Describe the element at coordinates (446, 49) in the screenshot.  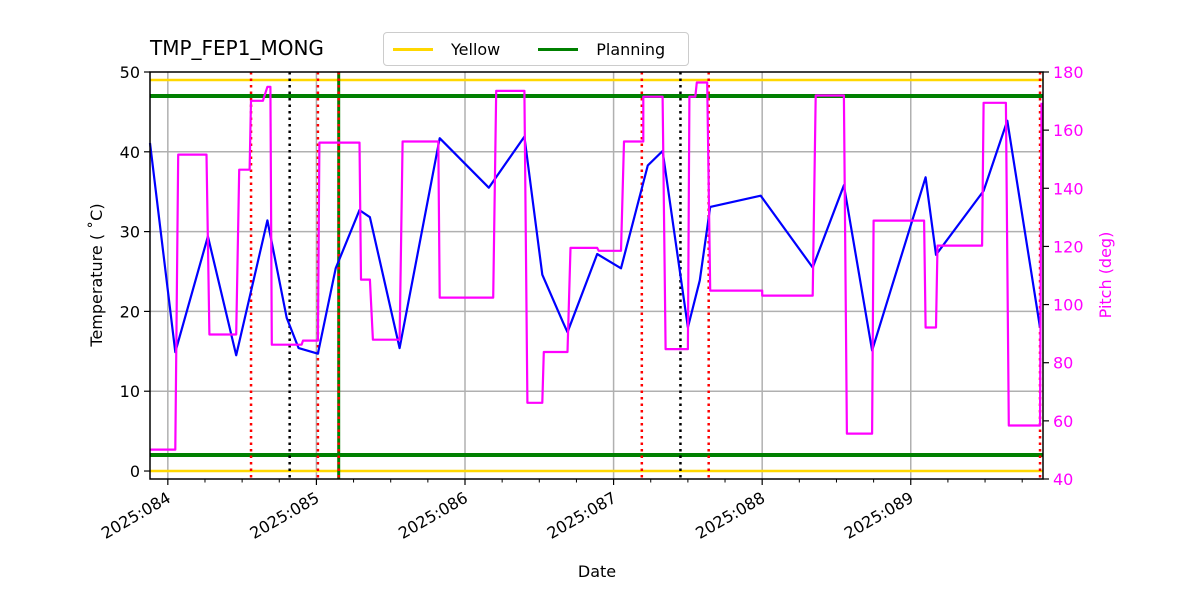
I see `legend-item-yellow: Yellow` at that location.